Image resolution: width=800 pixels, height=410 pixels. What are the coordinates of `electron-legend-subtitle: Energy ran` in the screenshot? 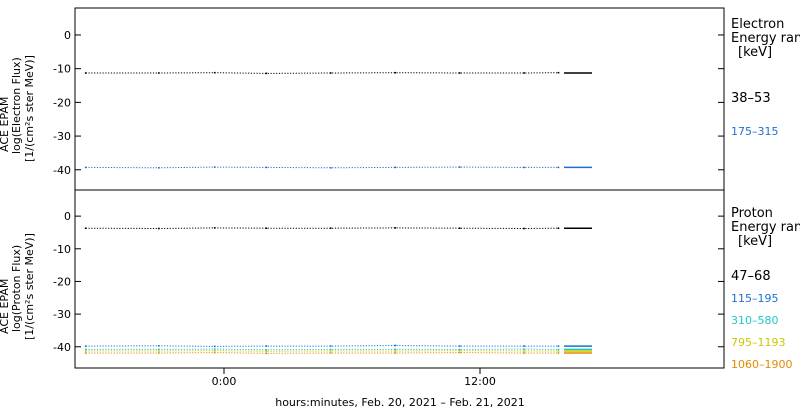 It's located at (765, 38).